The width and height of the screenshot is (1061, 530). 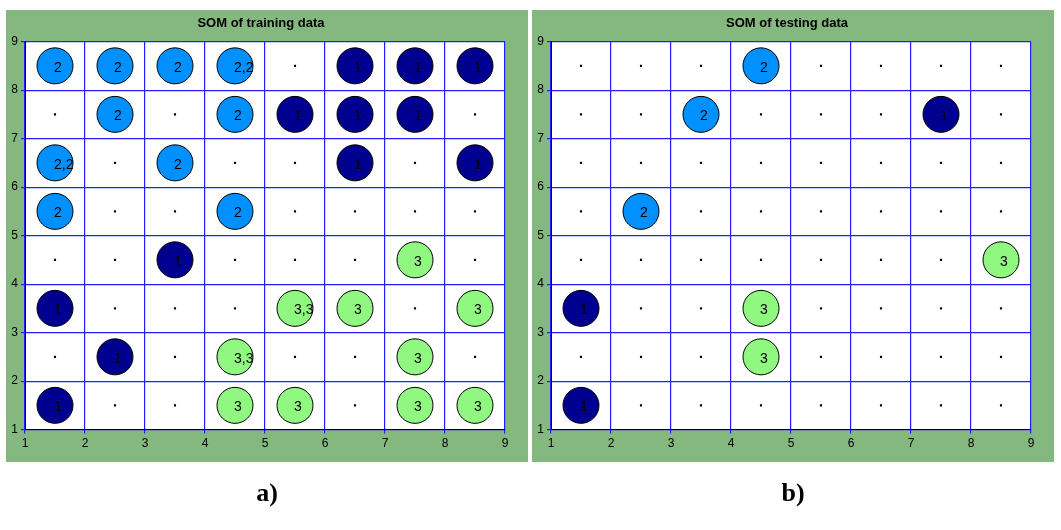 I want to click on chart-title: SOM of training data, so click(x=261, y=23).